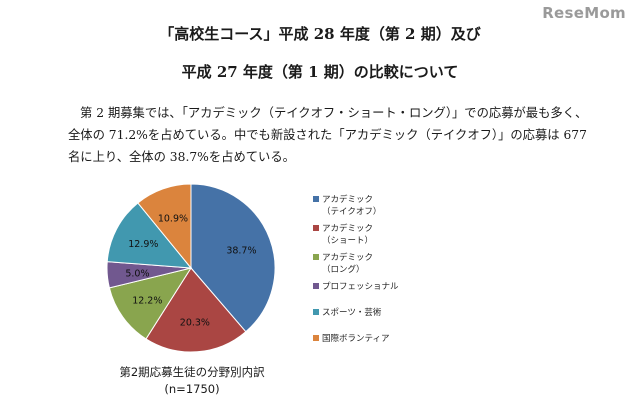 This screenshot has width=640, height=412. What do you see at coordinates (137, 273) in the screenshot?
I see `pie-slice-label: 5.0%` at bounding box center [137, 273].